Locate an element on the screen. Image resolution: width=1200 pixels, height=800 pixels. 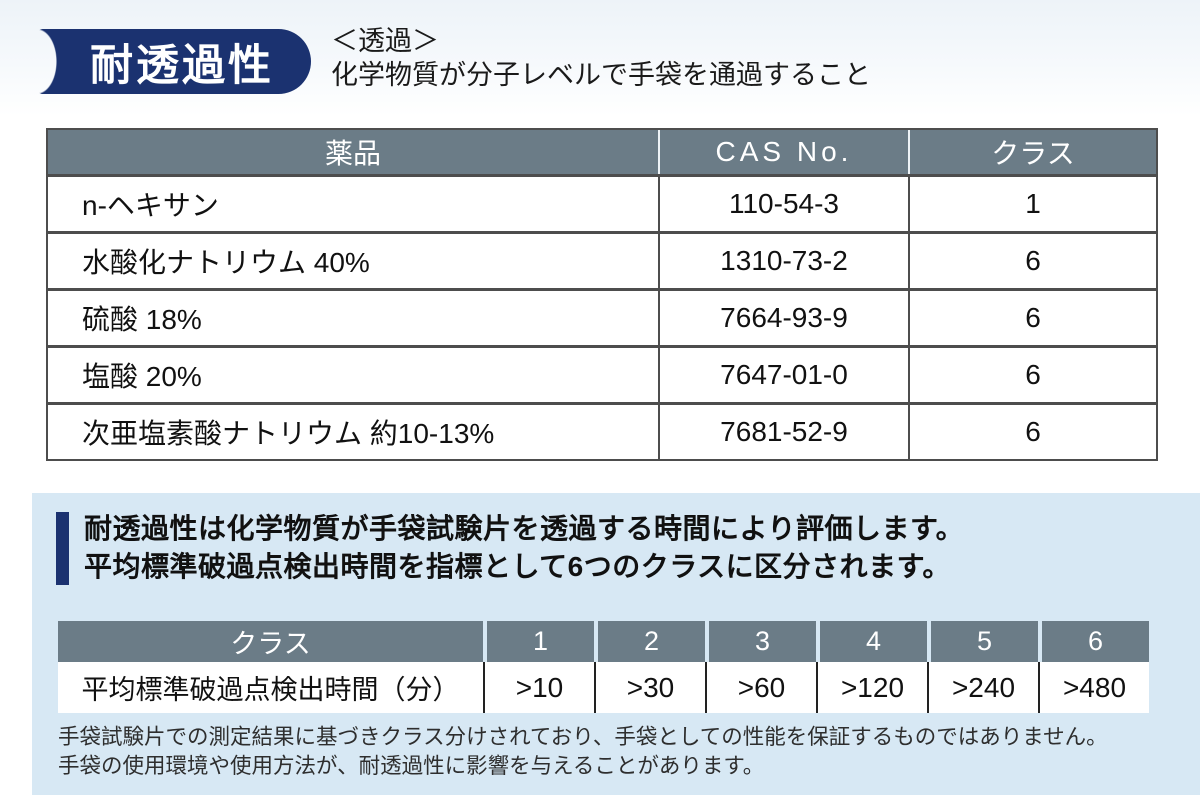
class-value: 1 is located at coordinates (1032, 204).